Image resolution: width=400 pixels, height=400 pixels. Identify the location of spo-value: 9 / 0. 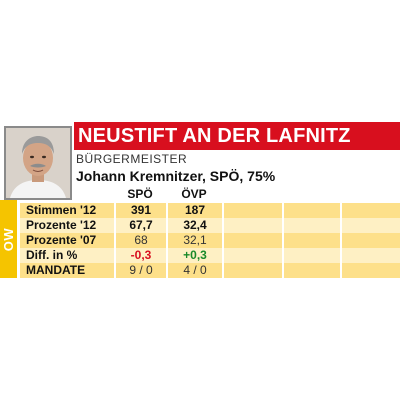
(140, 270).